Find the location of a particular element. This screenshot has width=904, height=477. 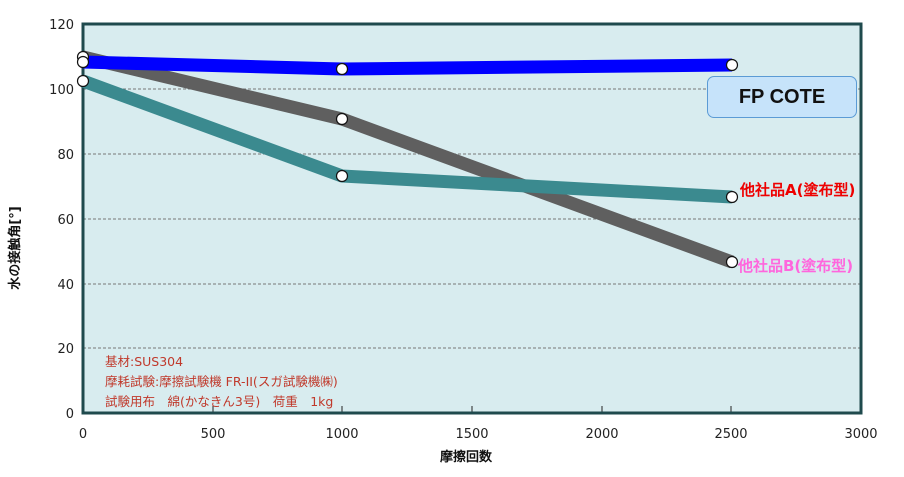

svg-text: 2000 is located at coordinates (601, 434).